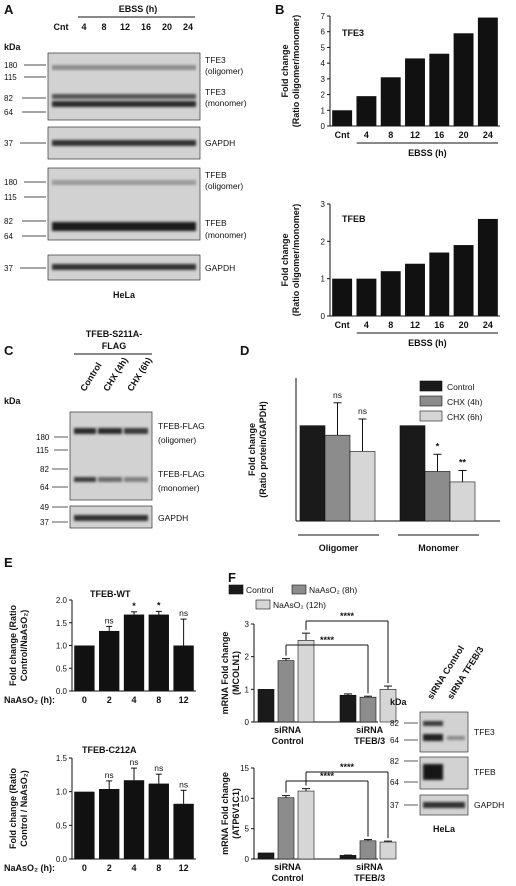 Image resolution: width=516 pixels, height=886 pixels. Describe the element at coordinates (463, 462) in the screenshot. I see `significance-label: **` at that location.